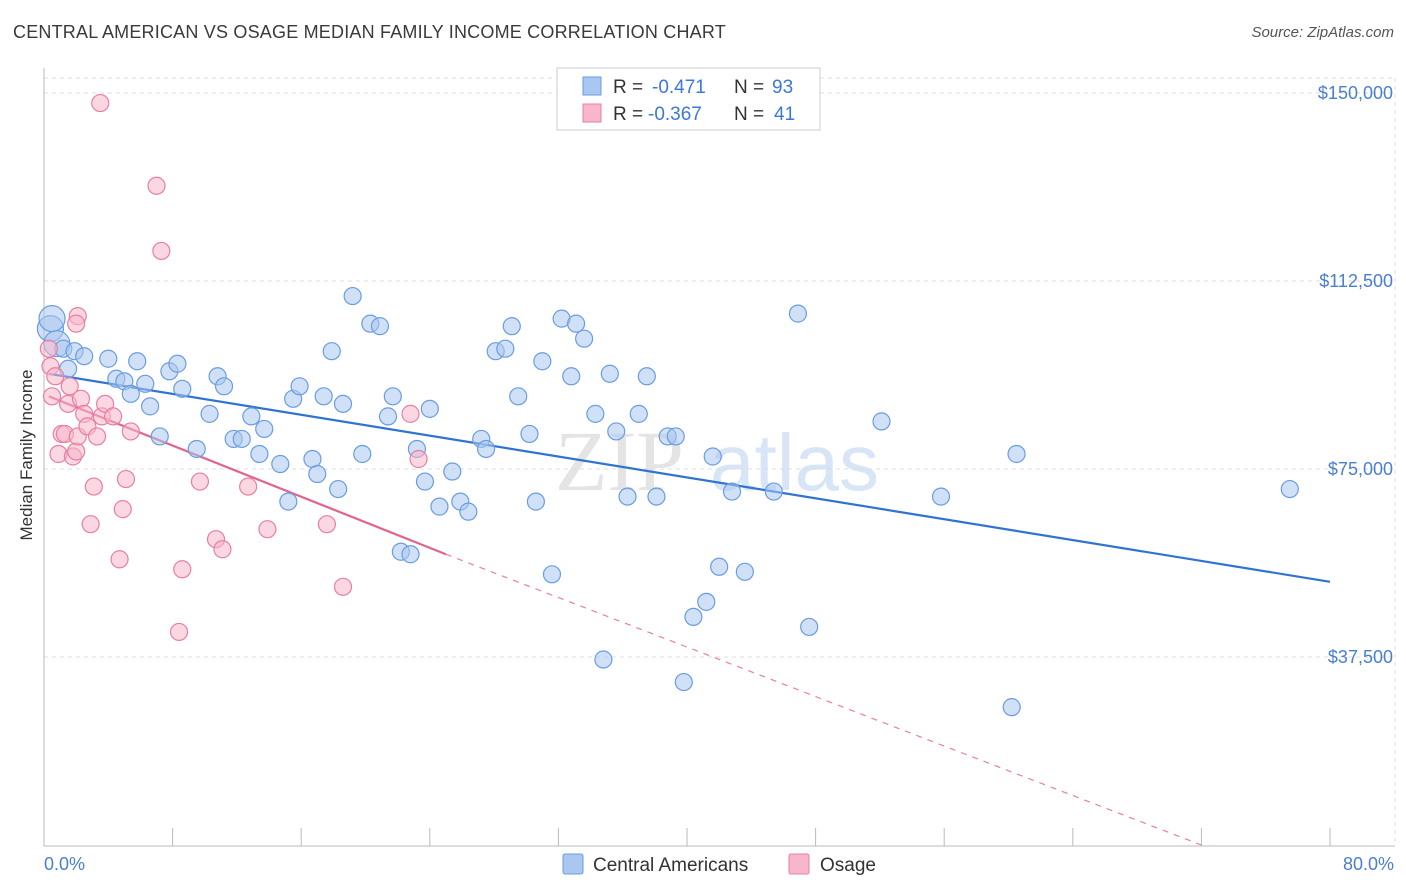 Image resolution: width=1406 pixels, height=892 pixels. What do you see at coordinates (1355, 375) in the screenshot?
I see `y-tick-labels: $37,500 $75,000 $112,500 $150,000` at bounding box center [1355, 375].